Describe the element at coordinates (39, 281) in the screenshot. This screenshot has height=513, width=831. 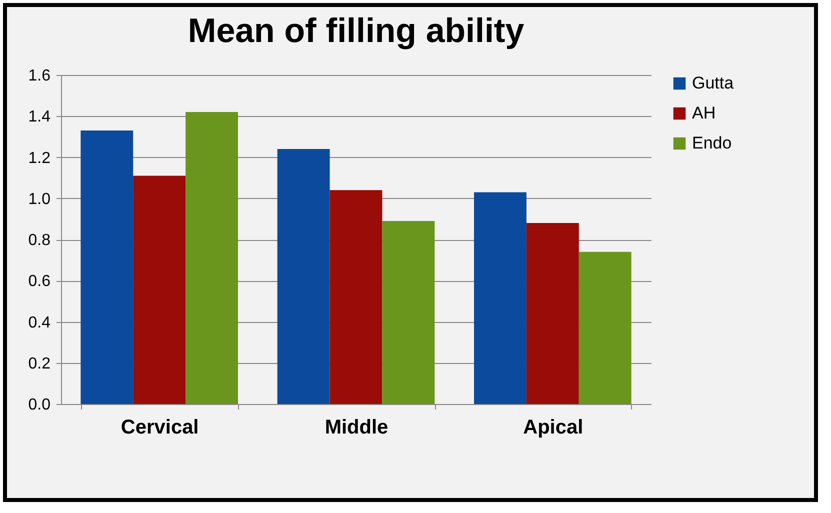
I see `y-tick-label: 0.6` at that location.